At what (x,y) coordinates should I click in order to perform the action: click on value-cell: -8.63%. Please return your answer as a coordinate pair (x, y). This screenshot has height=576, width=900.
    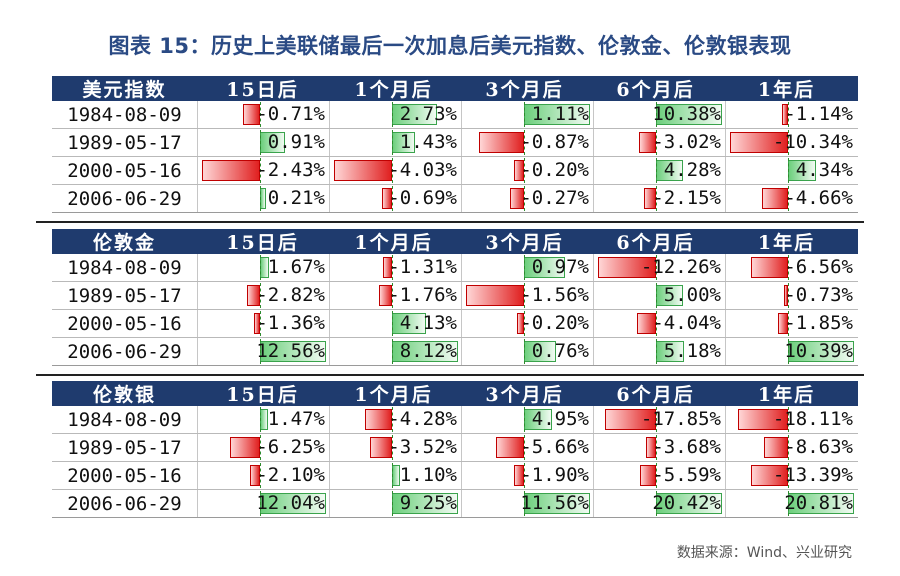
    Looking at the image, I should click on (791, 447).